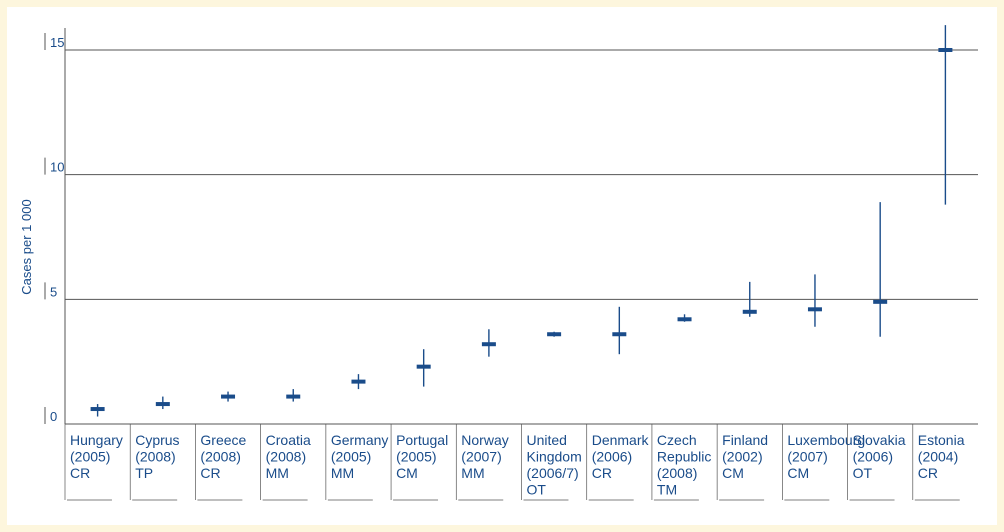 Image resolution: width=1004 pixels, height=532 pixels. I want to click on y-tick-label: 10, so click(57, 167).